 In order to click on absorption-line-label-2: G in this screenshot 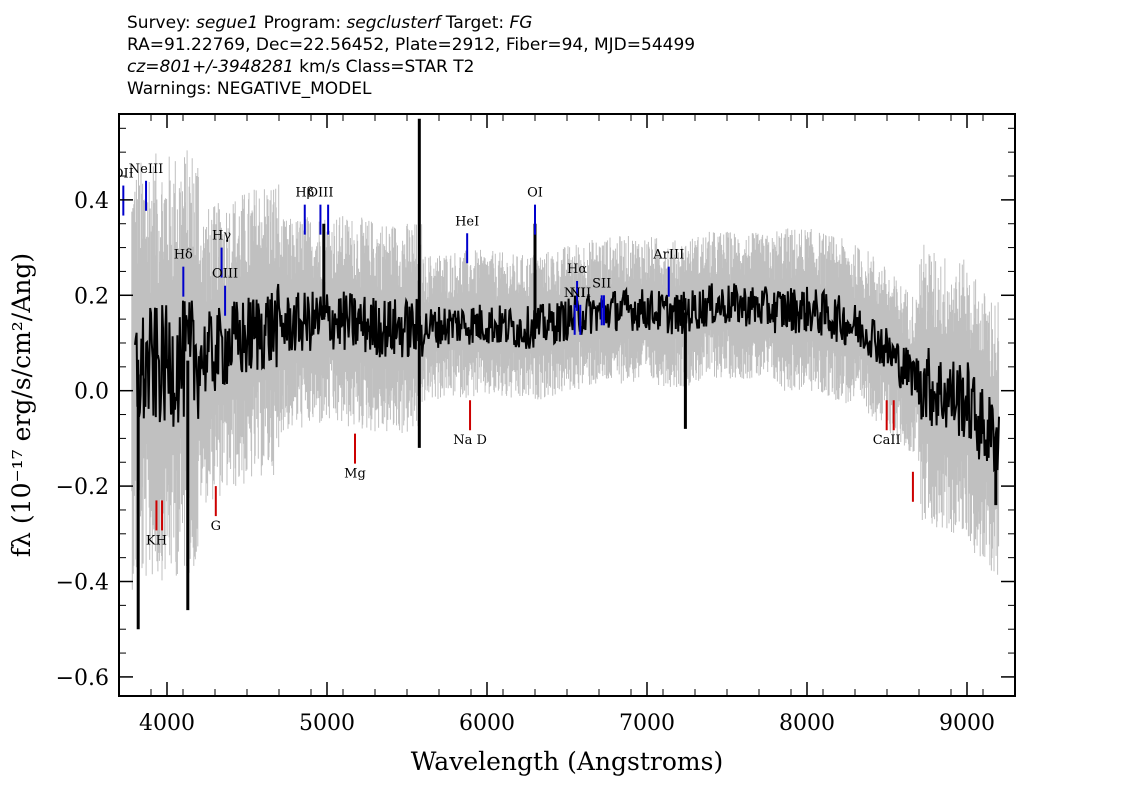, I will do `click(216, 526)`.